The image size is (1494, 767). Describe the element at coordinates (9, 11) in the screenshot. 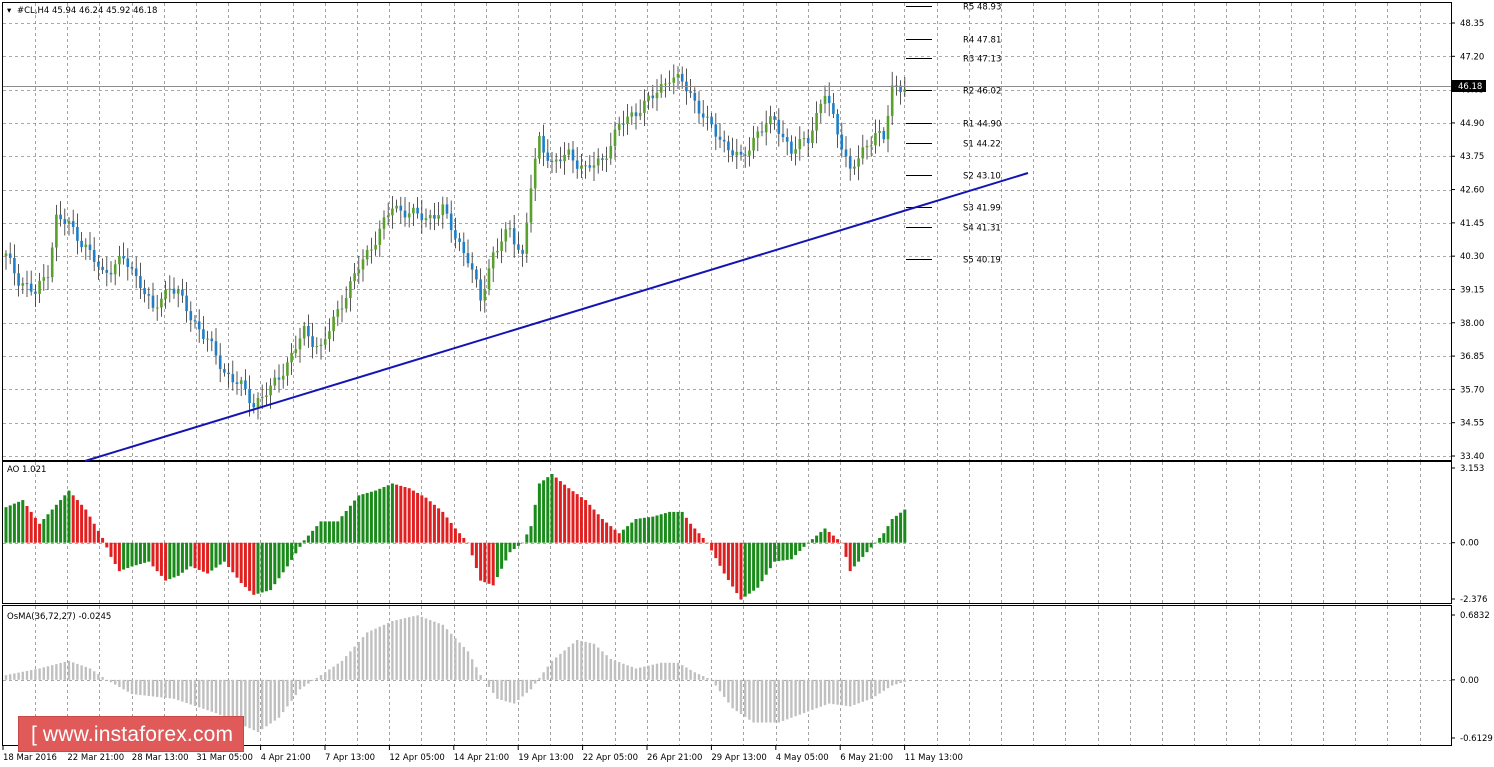

I see `symbol-dropdown-icon: ▾` at that location.